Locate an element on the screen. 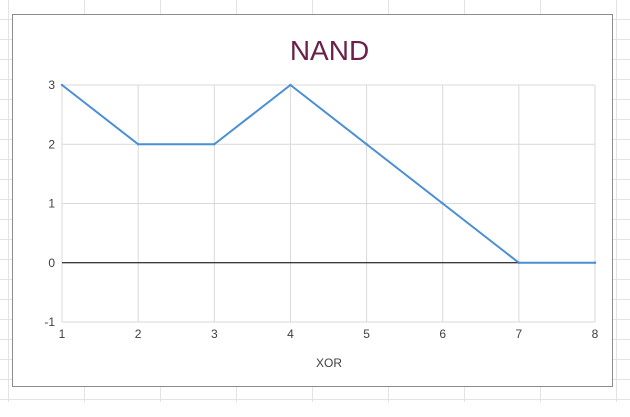 The image size is (630, 417). x-tick-label: 3 is located at coordinates (214, 334).